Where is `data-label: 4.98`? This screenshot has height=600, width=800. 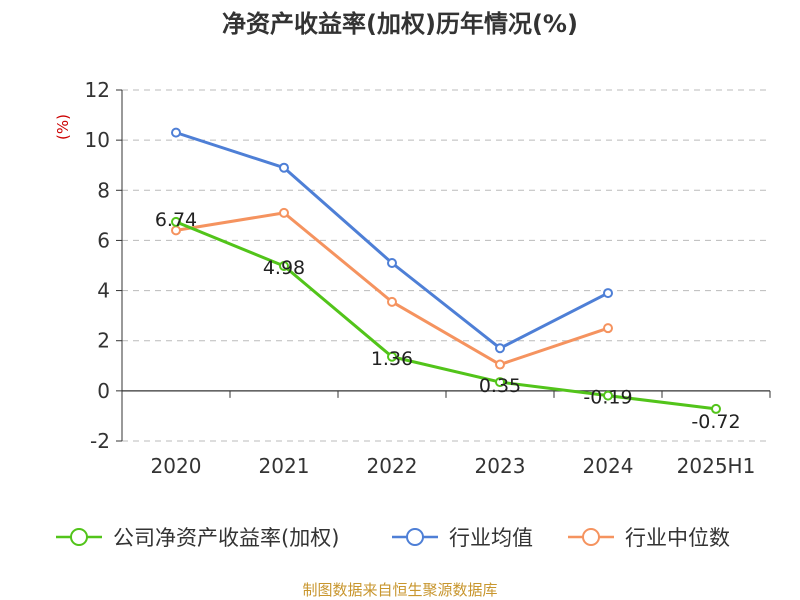 data-label: 4.98 is located at coordinates (284, 268).